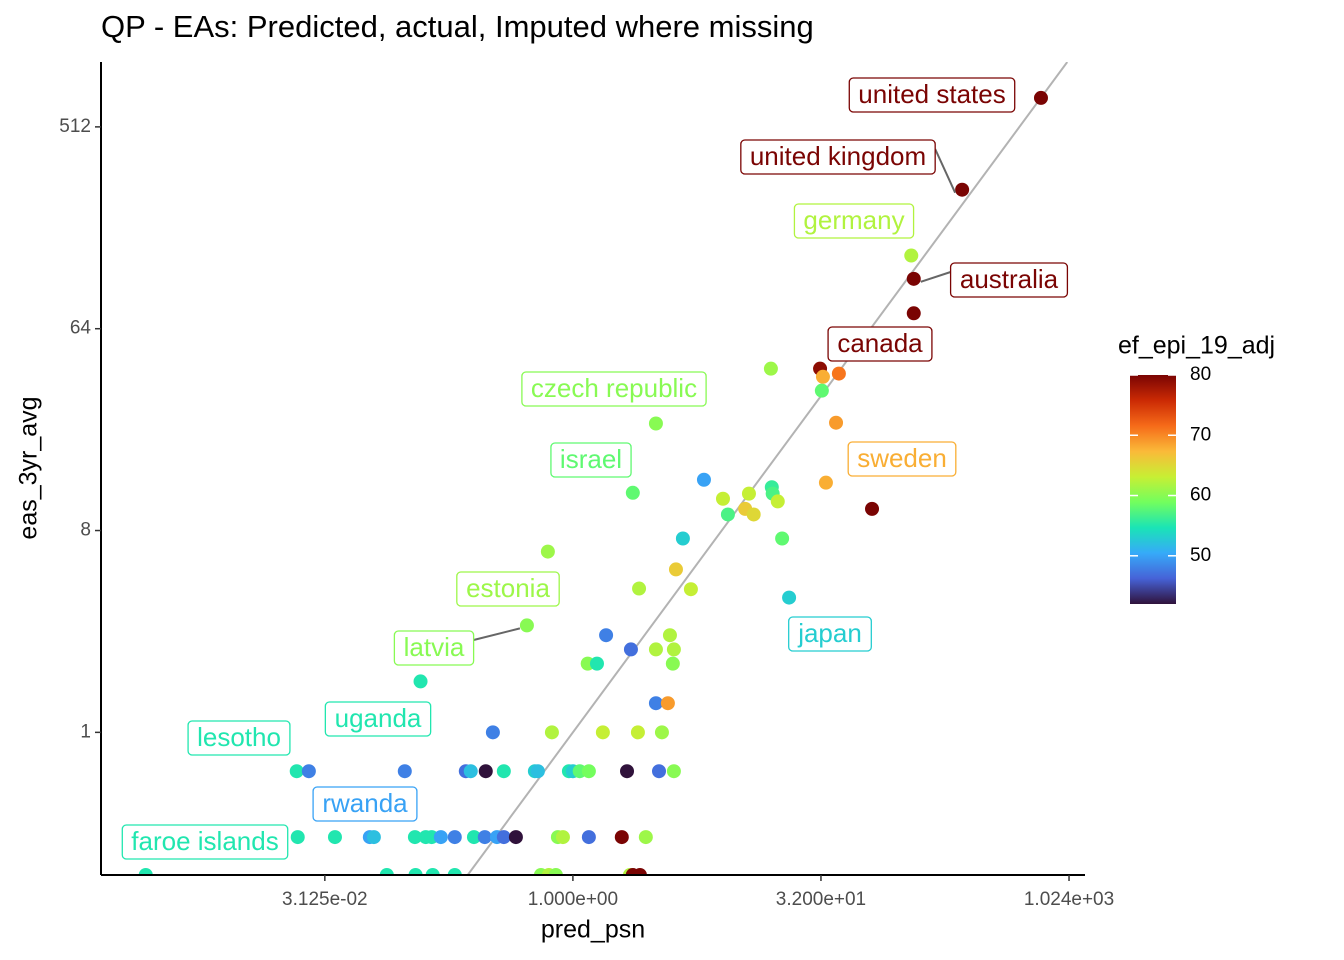 The image size is (1344, 960). What do you see at coordinates (853, 220) in the screenshot?
I see `point-label: germany` at bounding box center [853, 220].